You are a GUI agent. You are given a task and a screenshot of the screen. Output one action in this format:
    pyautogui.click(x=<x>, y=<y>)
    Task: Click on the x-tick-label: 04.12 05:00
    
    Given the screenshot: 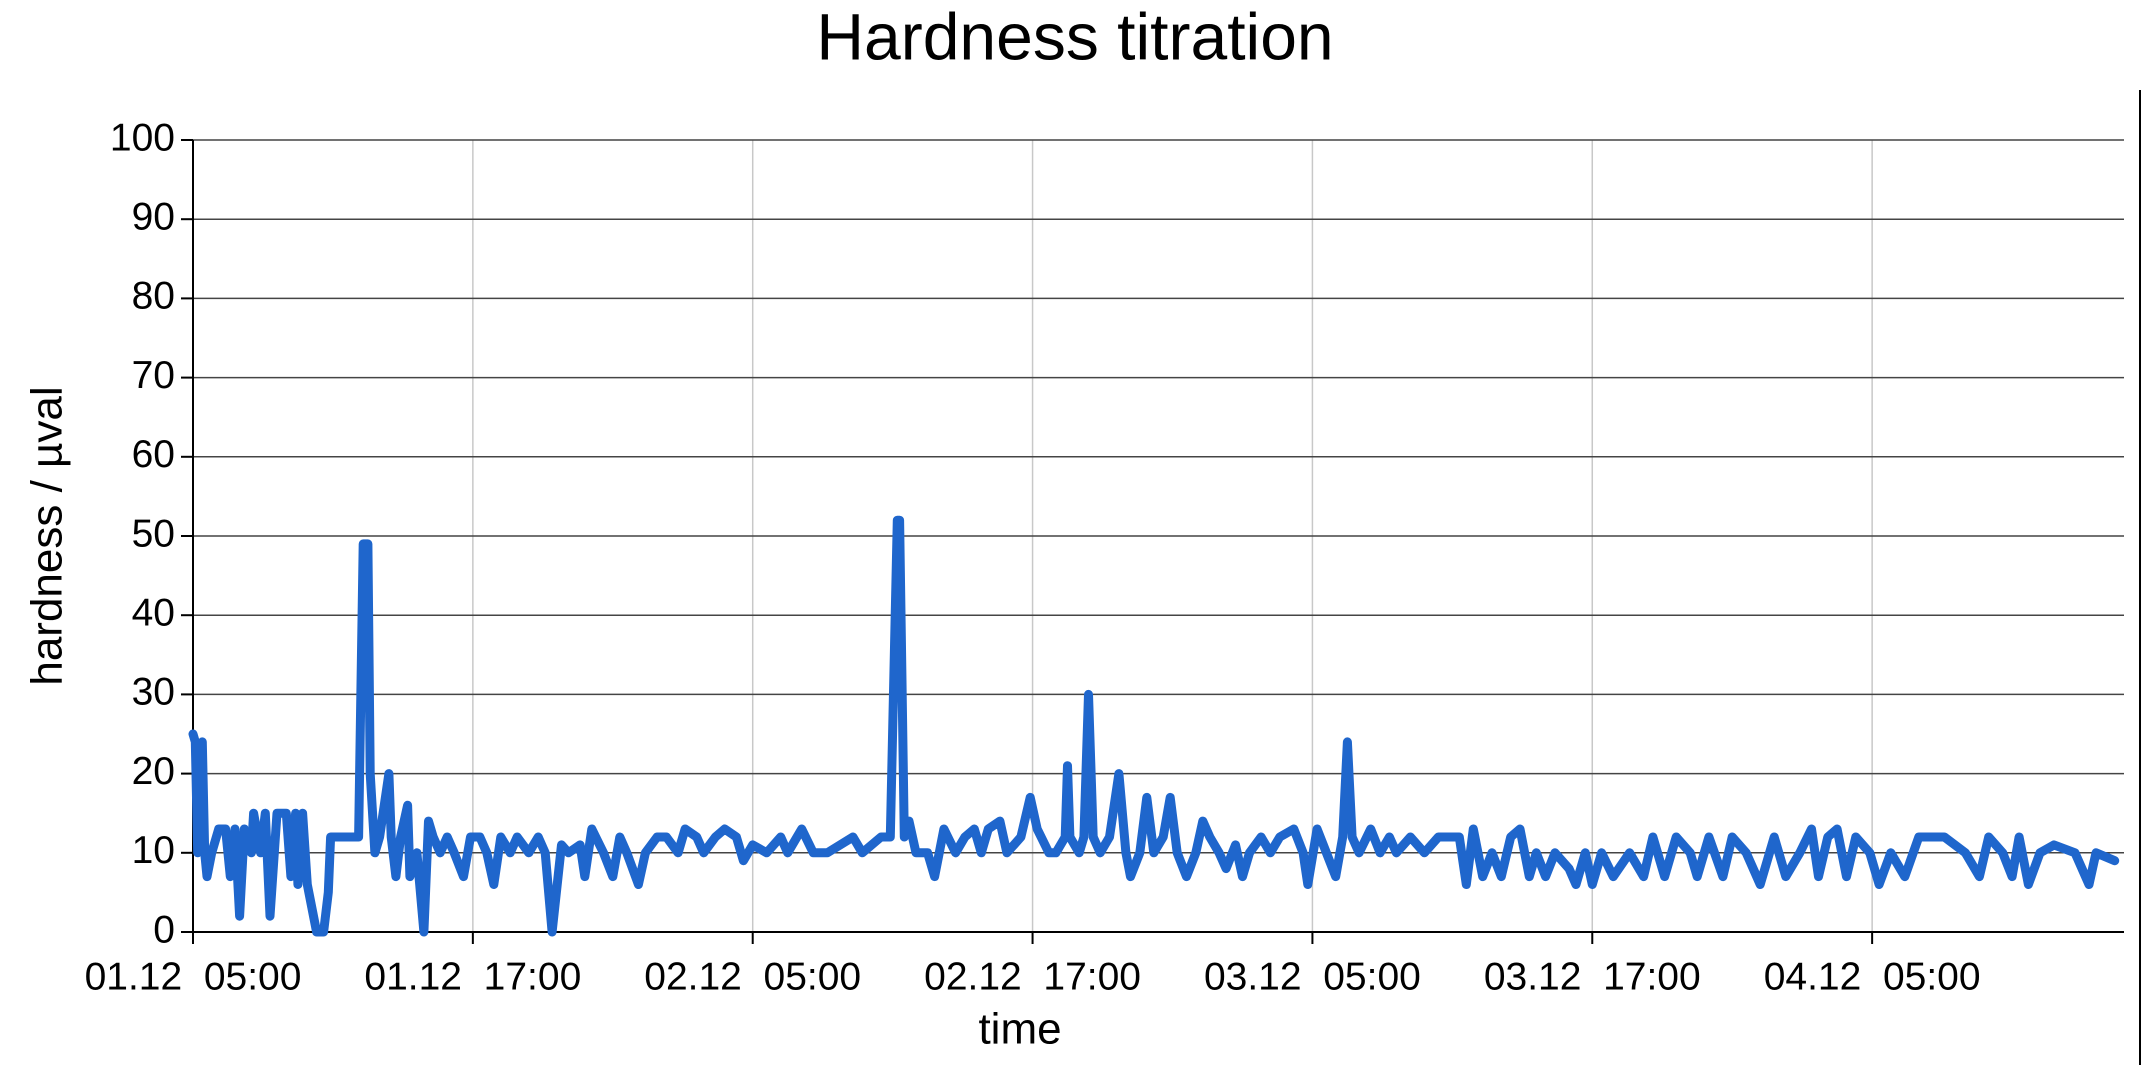 What is the action you would take?
    pyautogui.click(x=1872, y=976)
    